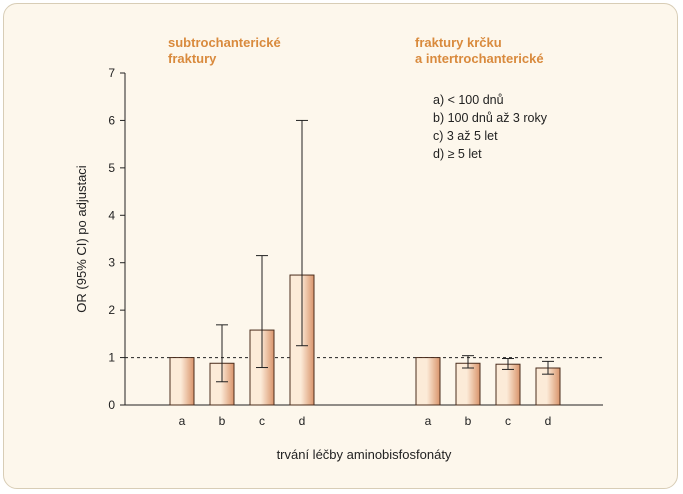  What do you see at coordinates (468, 384) in the screenshot?
I see `bar-2-b` at bounding box center [468, 384].